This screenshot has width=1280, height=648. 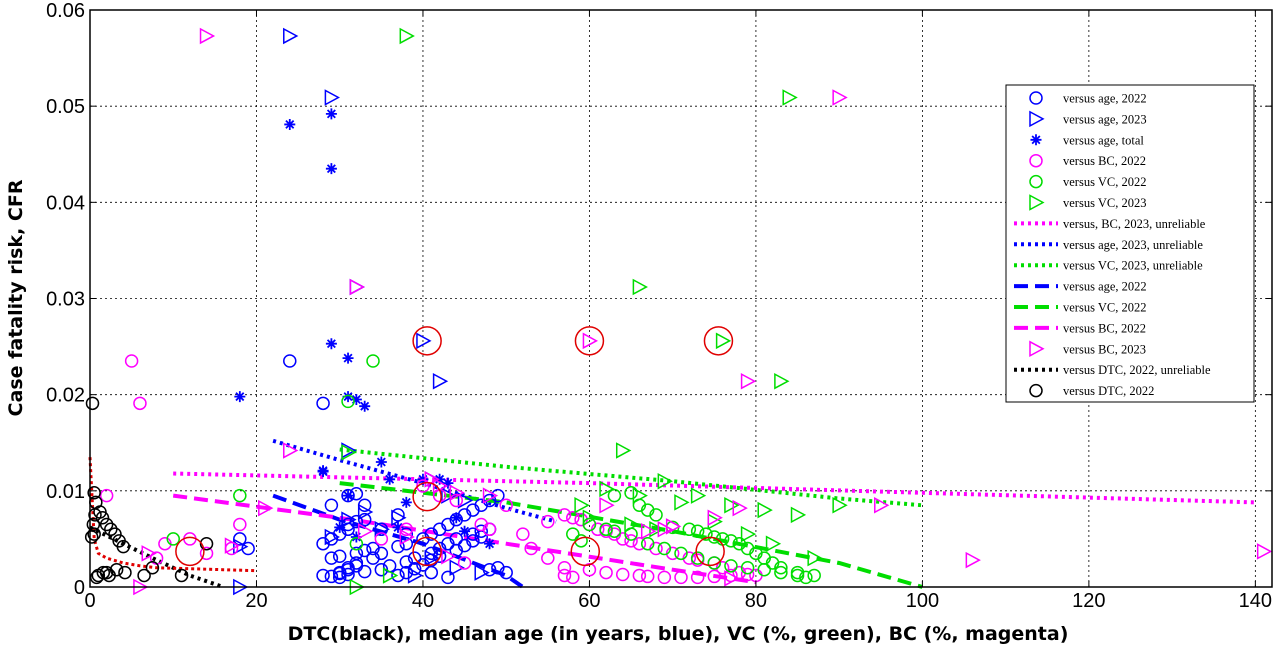 I want to click on x-tick-label: 0, so click(x=89, y=601).